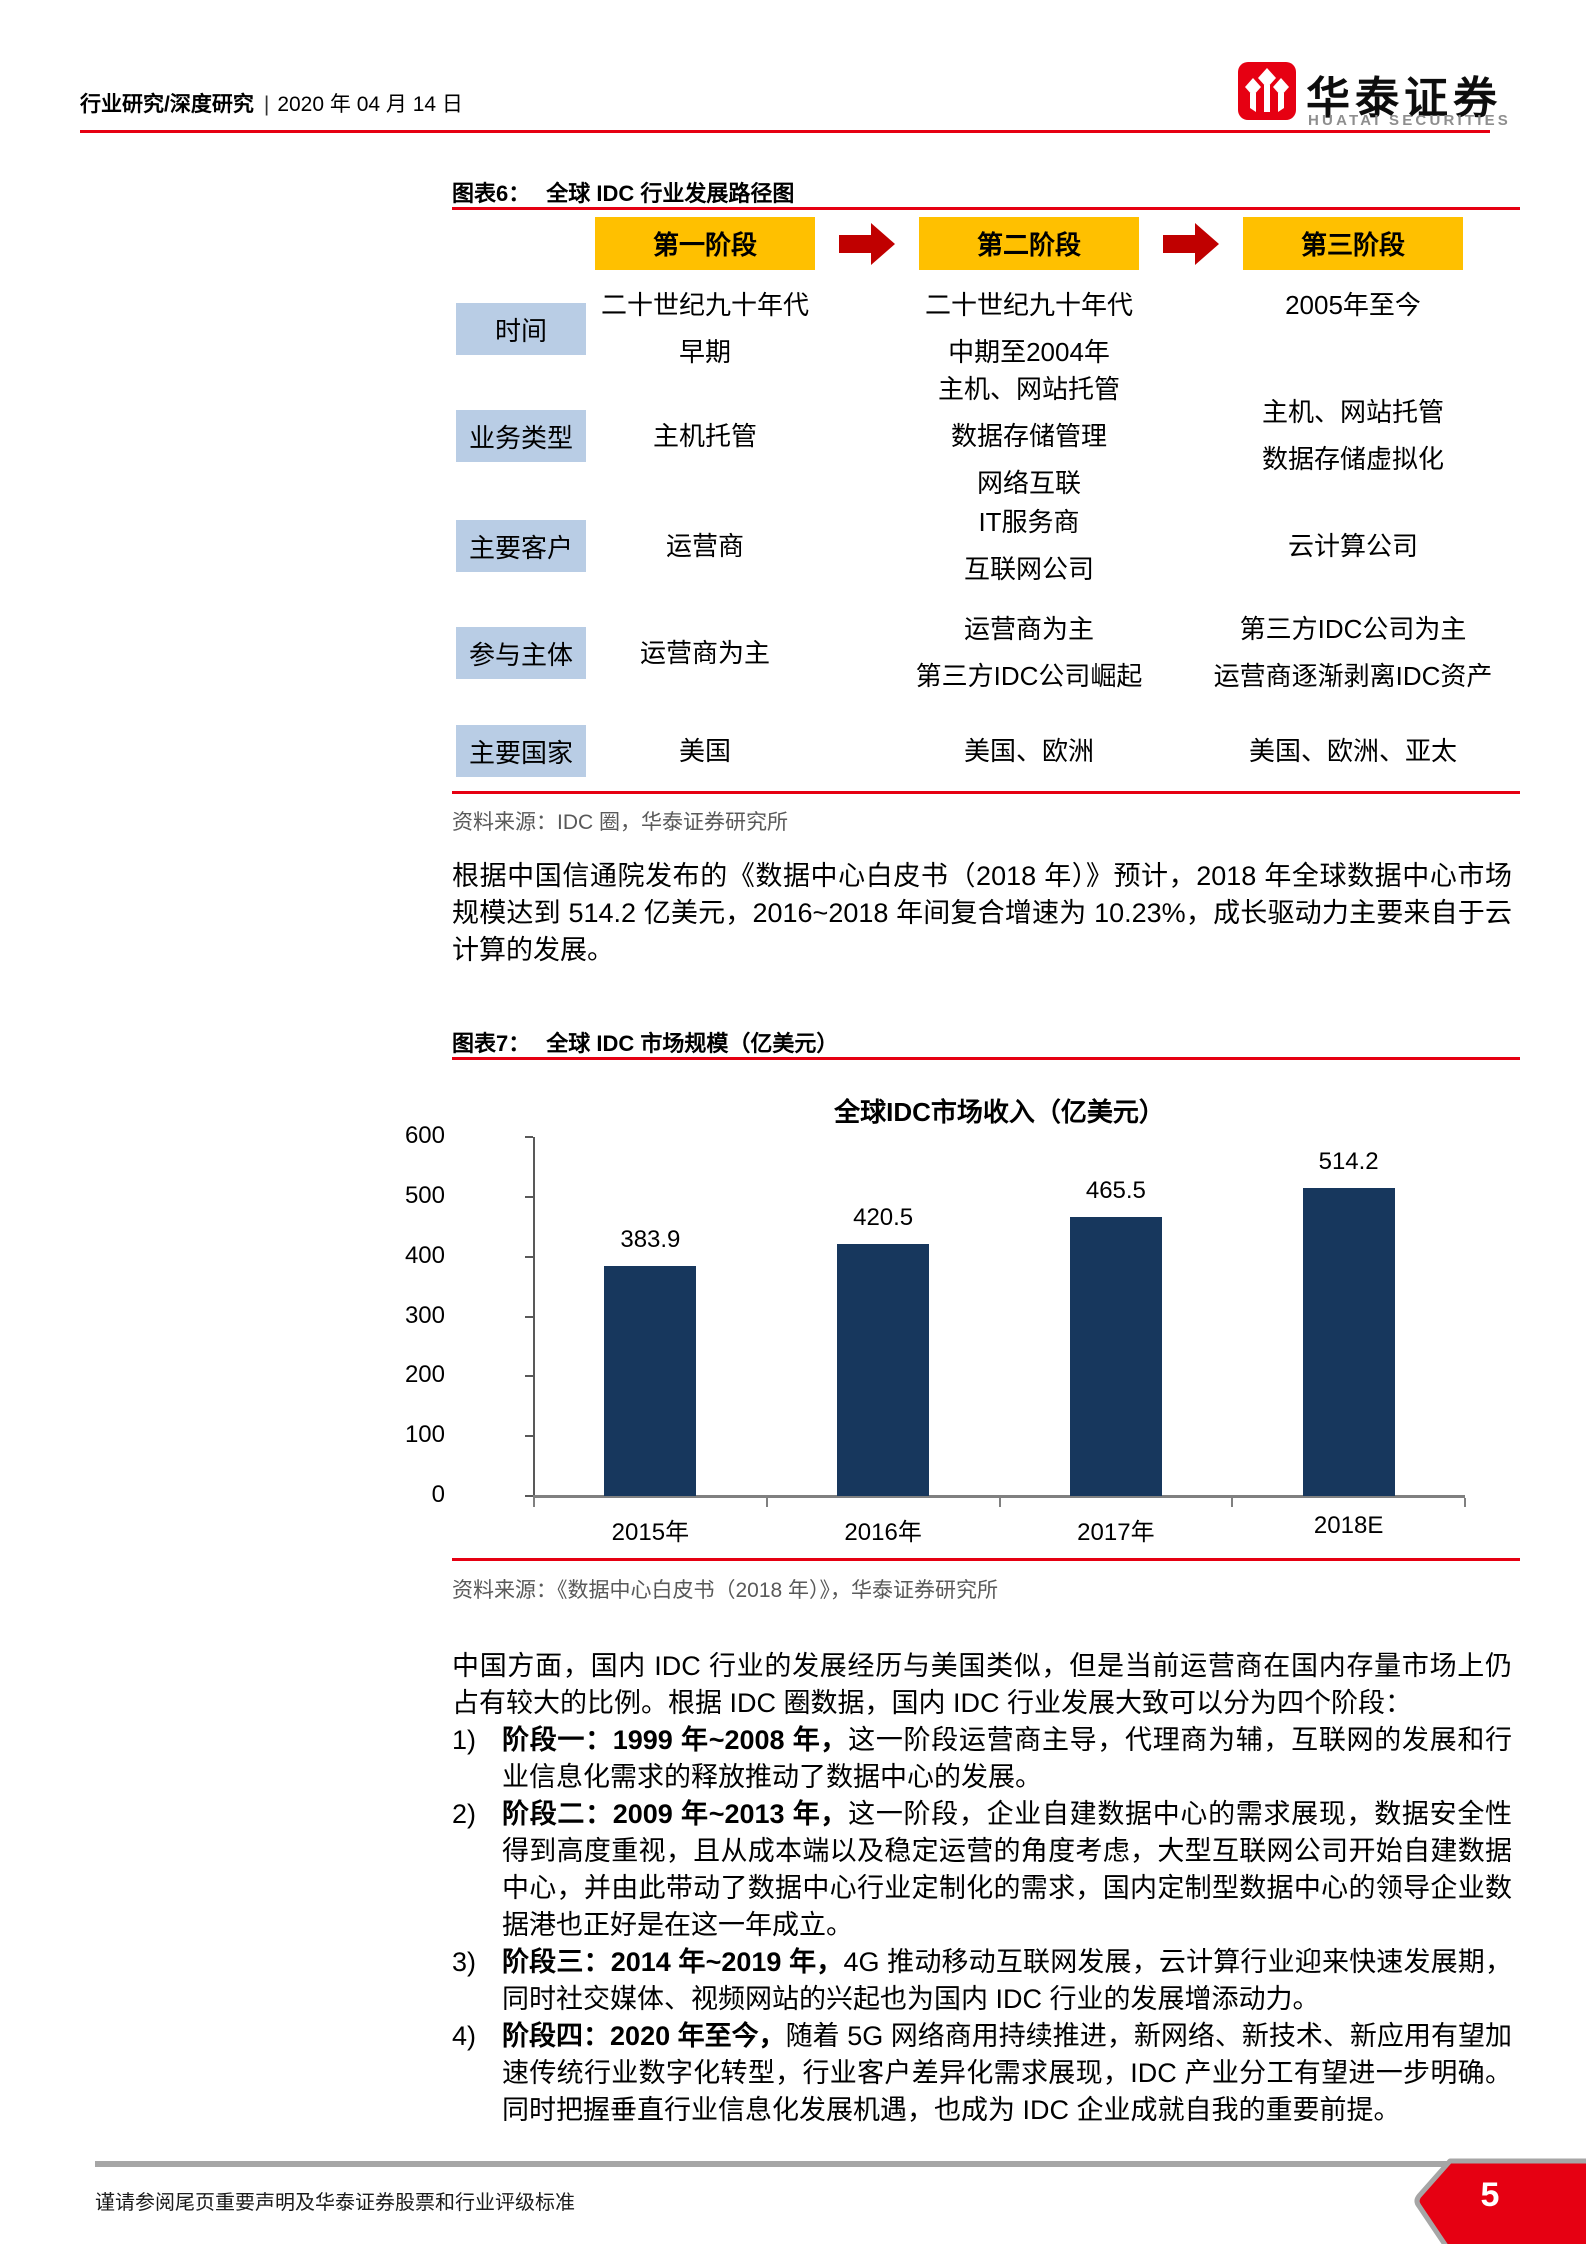 The image size is (1586, 2244). I want to click on table-cell: 运营商, so click(705, 546).